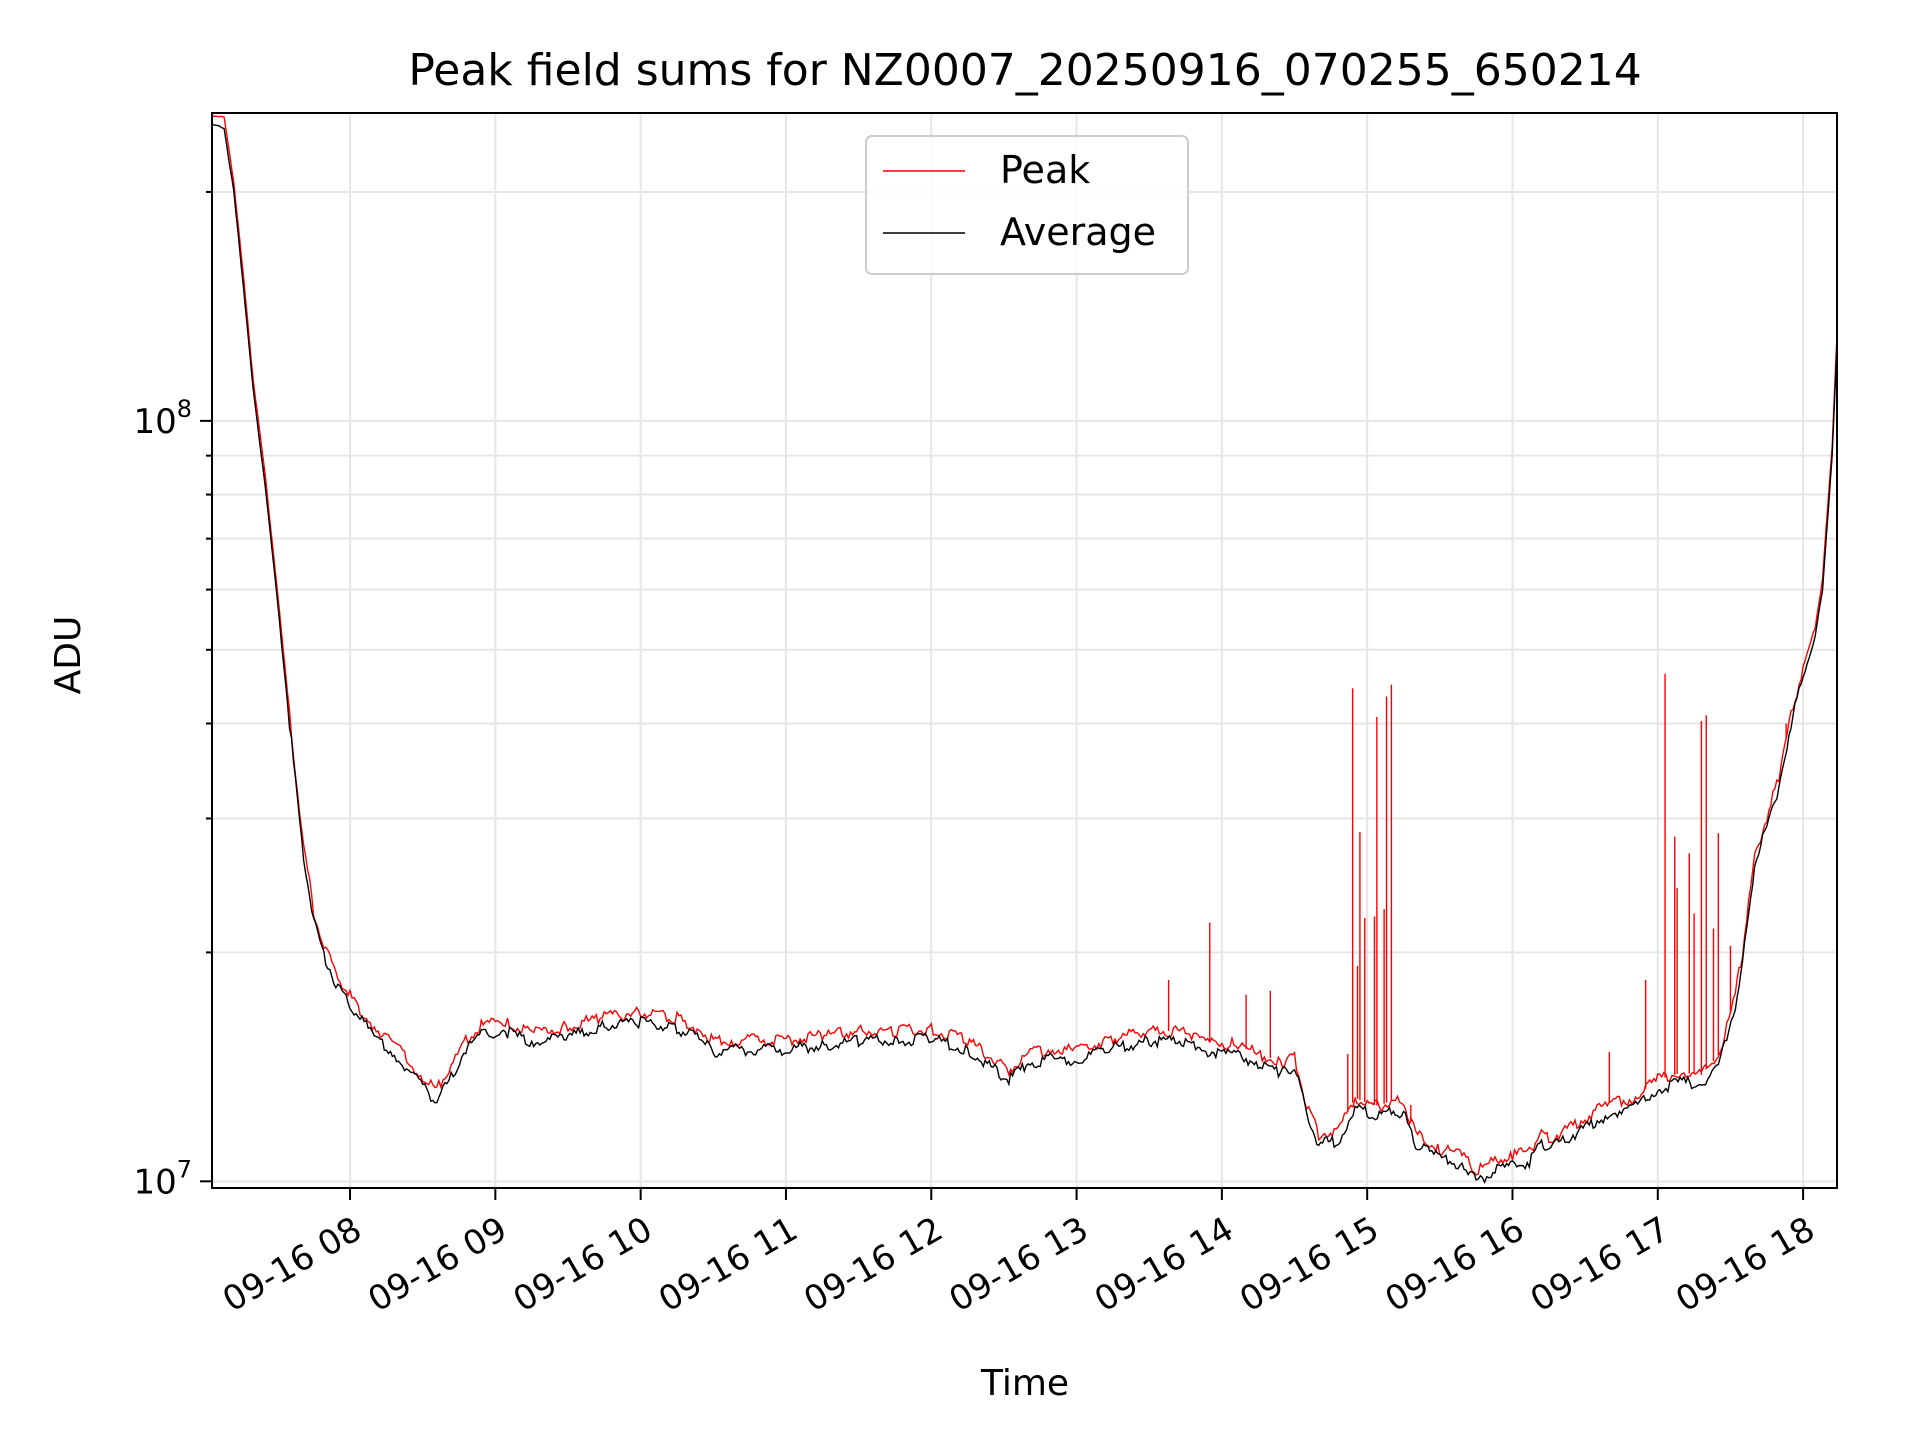 The height and width of the screenshot is (1440, 1920). What do you see at coordinates (68, 655) in the screenshot?
I see `y-axis-label: ADU` at bounding box center [68, 655].